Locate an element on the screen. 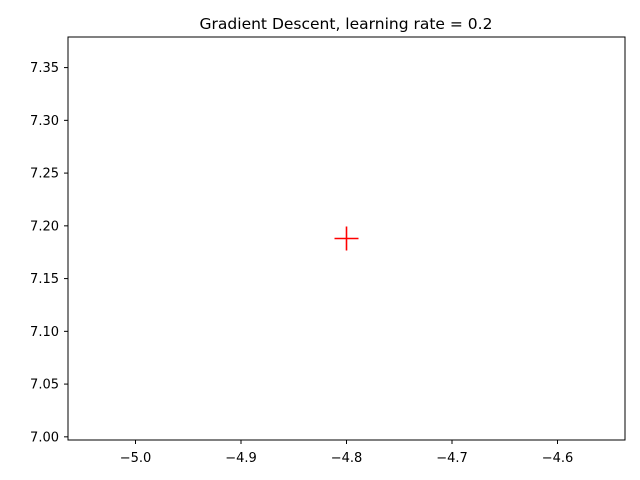 The width and height of the screenshot is (640, 480). y-tick-label: 7.00 is located at coordinates (44, 437).